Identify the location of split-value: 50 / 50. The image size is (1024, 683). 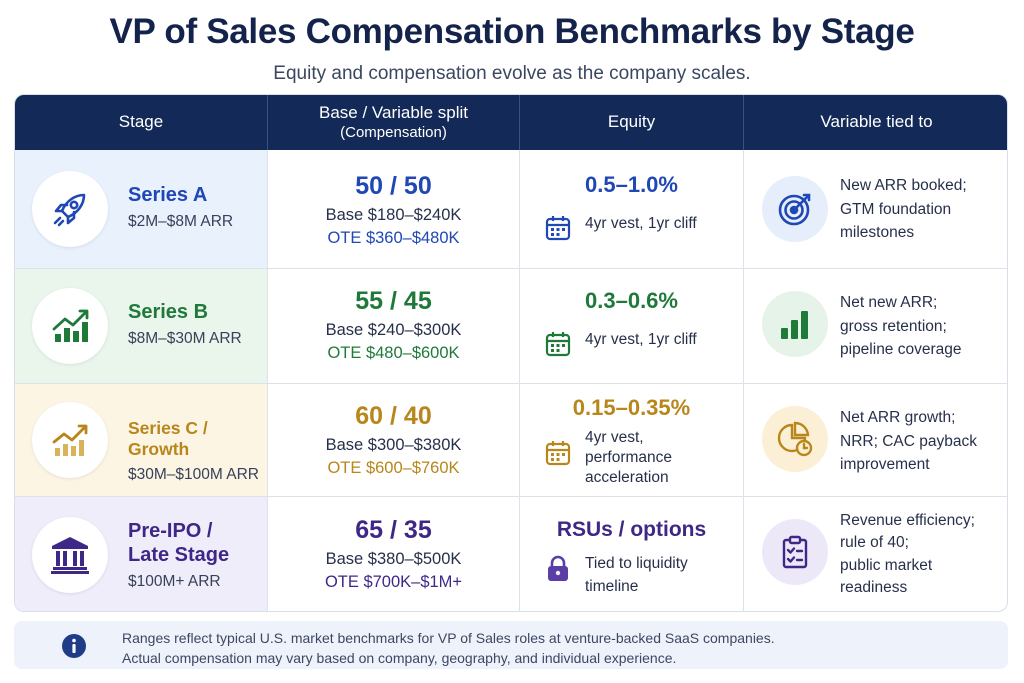
(393, 186).